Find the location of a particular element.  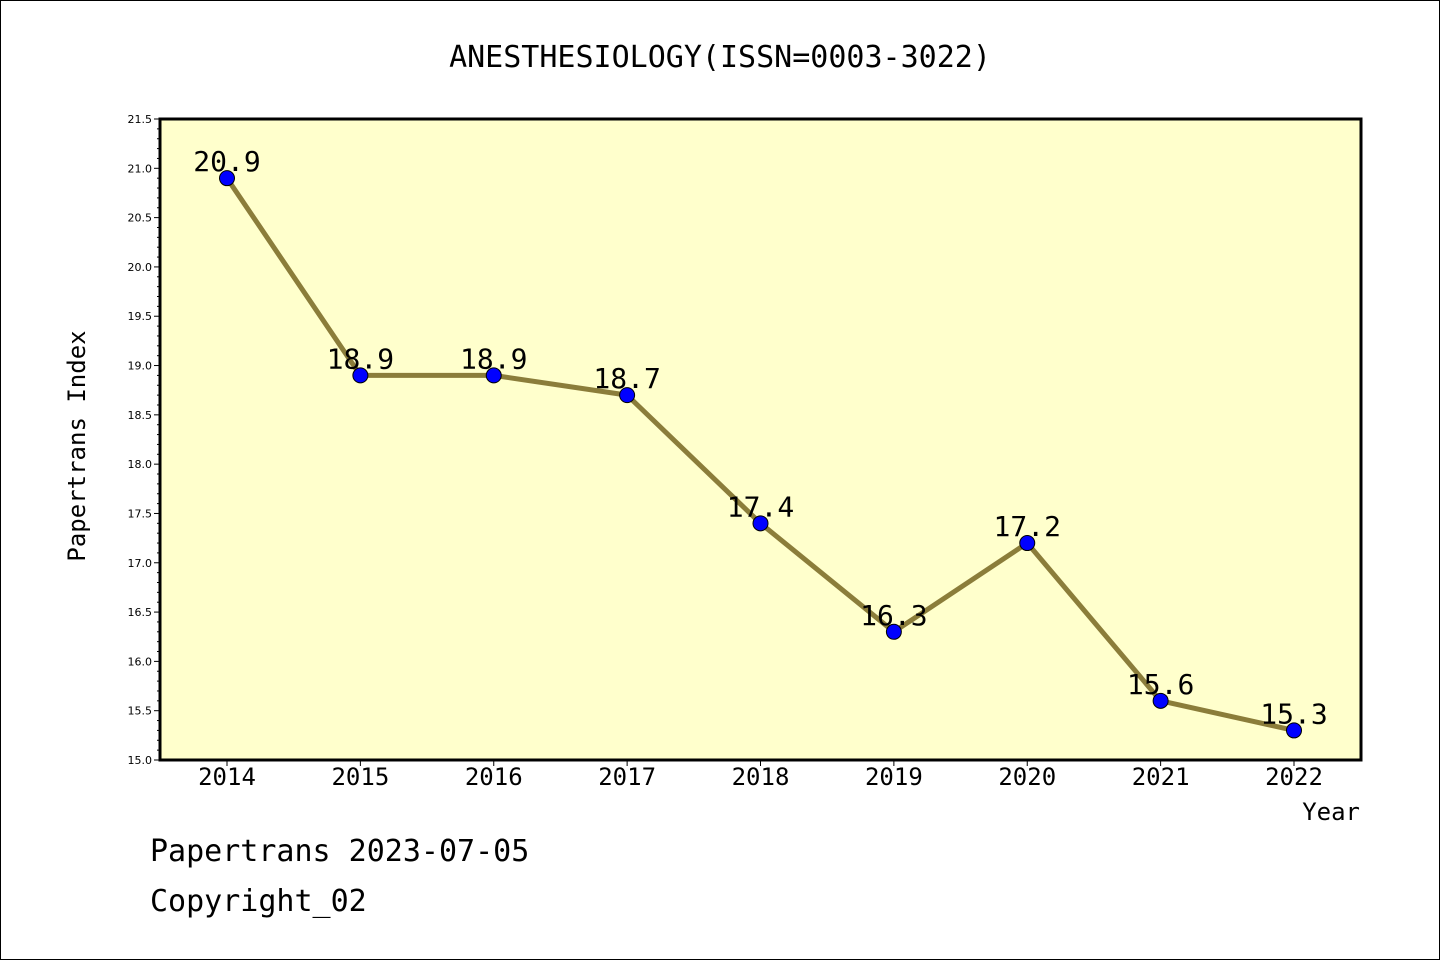

y-tick-label: 21.0 is located at coordinates (140, 168).